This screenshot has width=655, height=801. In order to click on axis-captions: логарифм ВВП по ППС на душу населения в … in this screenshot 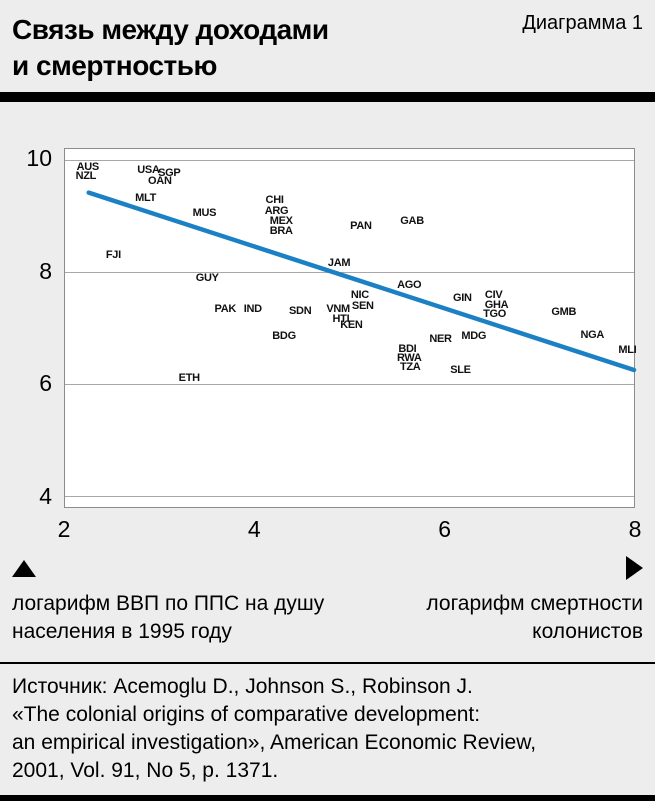, I will do `click(327, 618)`.